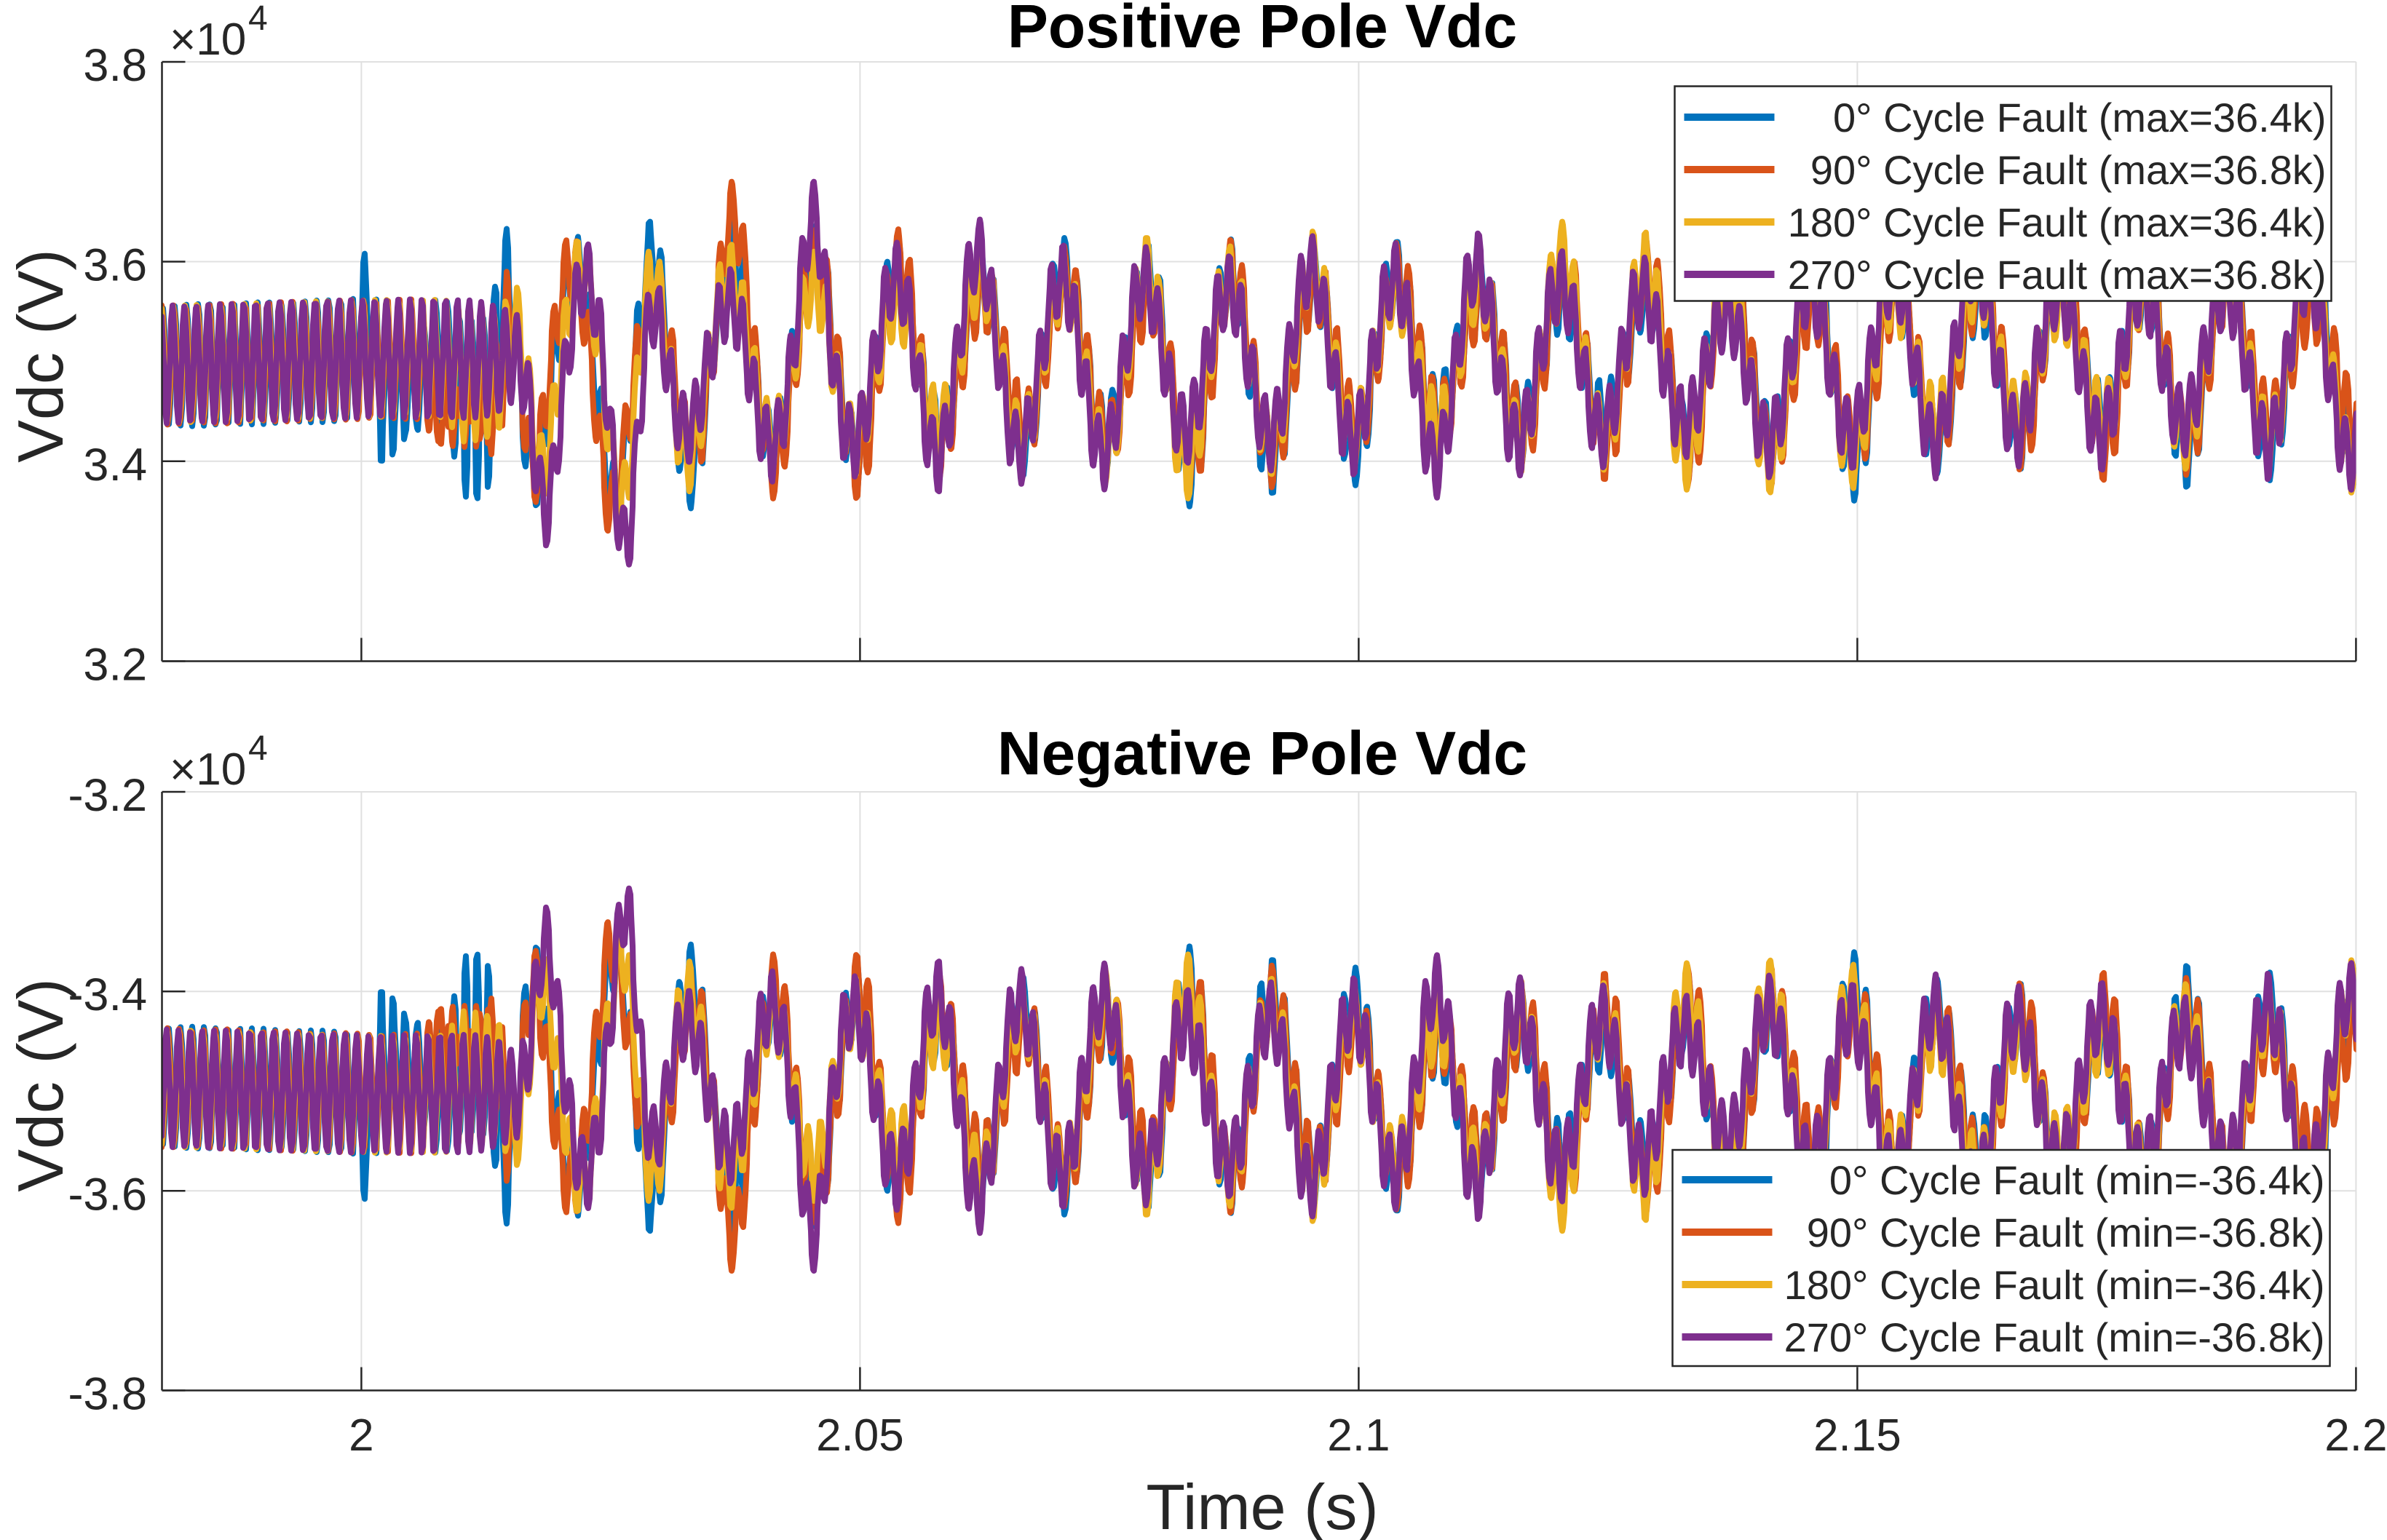 The height and width of the screenshot is (1540, 2387). What do you see at coordinates (107, 994) in the screenshot?
I see `svg-text: -3.4` at bounding box center [107, 994].